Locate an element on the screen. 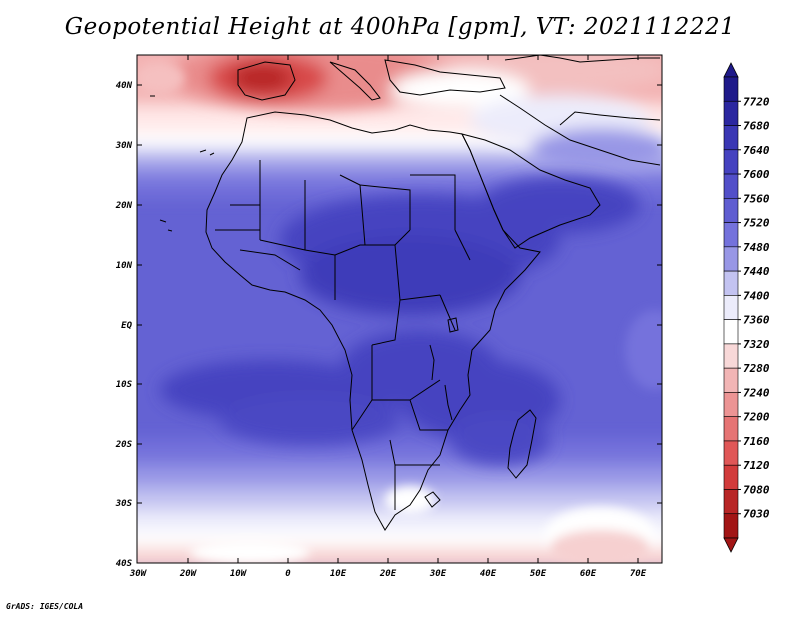  lat-label: 30S is located at coordinates (124, 504).